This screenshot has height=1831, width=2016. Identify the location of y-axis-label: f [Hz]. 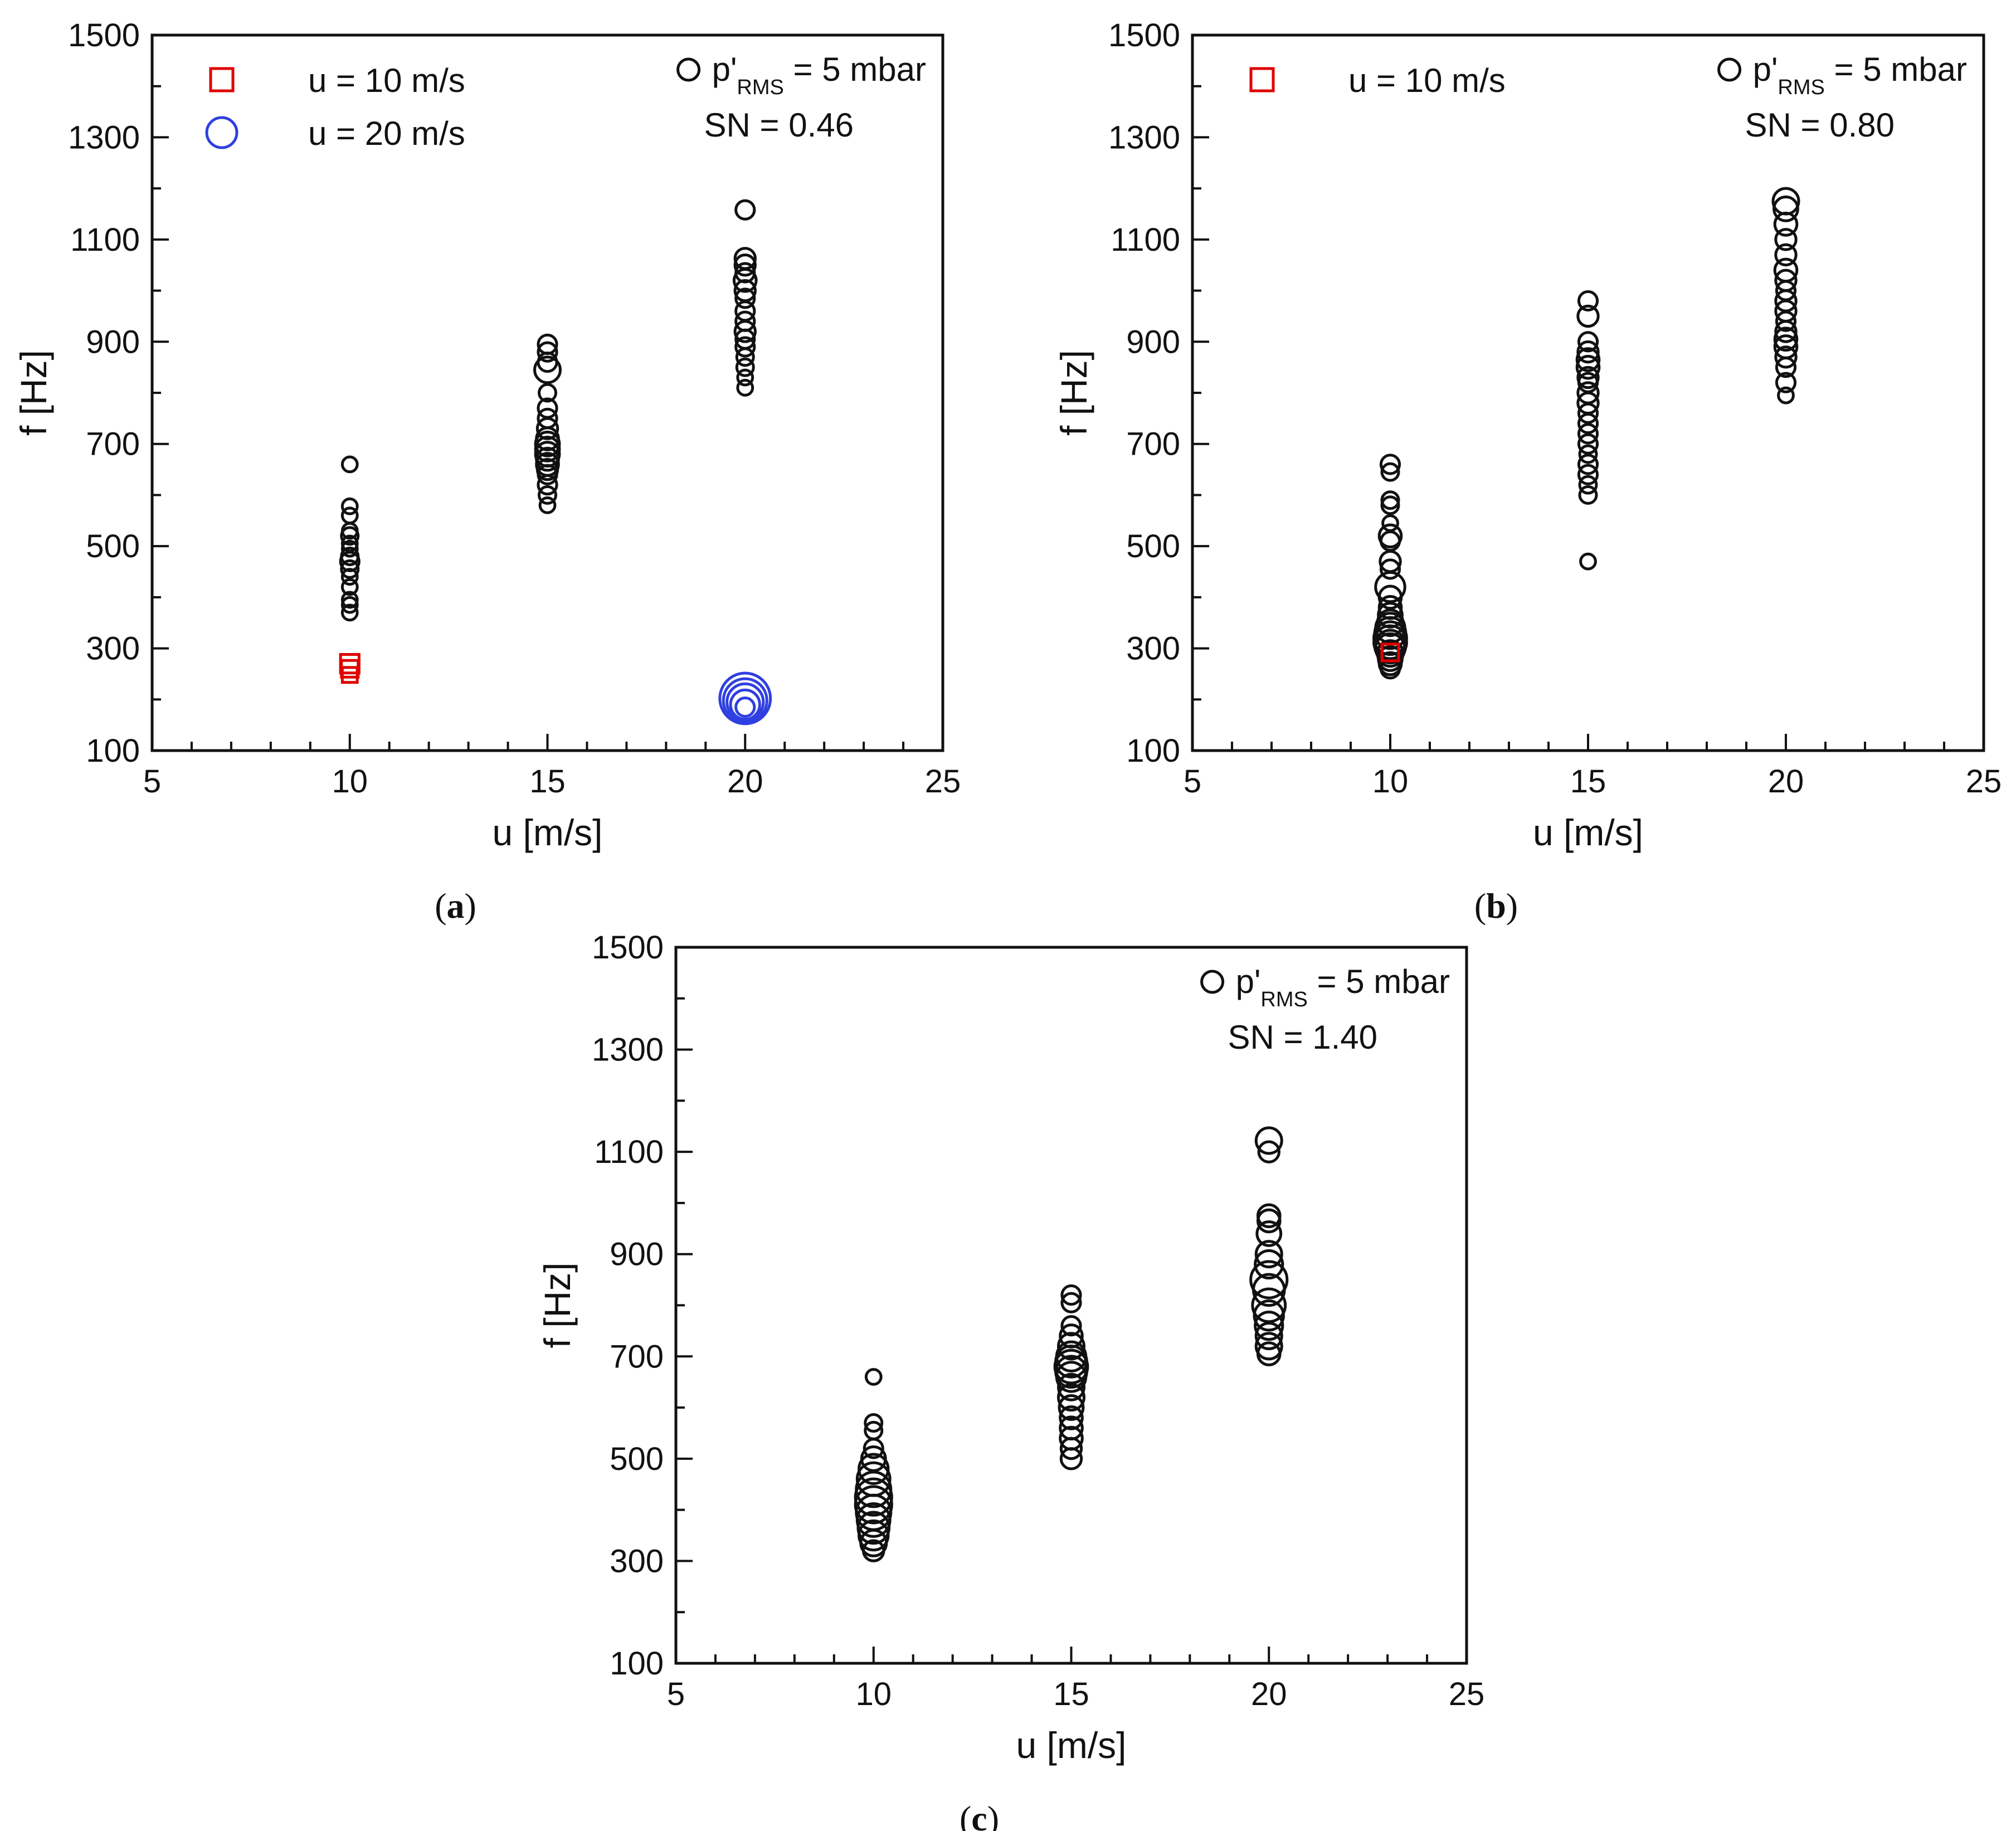
(1073, 393).